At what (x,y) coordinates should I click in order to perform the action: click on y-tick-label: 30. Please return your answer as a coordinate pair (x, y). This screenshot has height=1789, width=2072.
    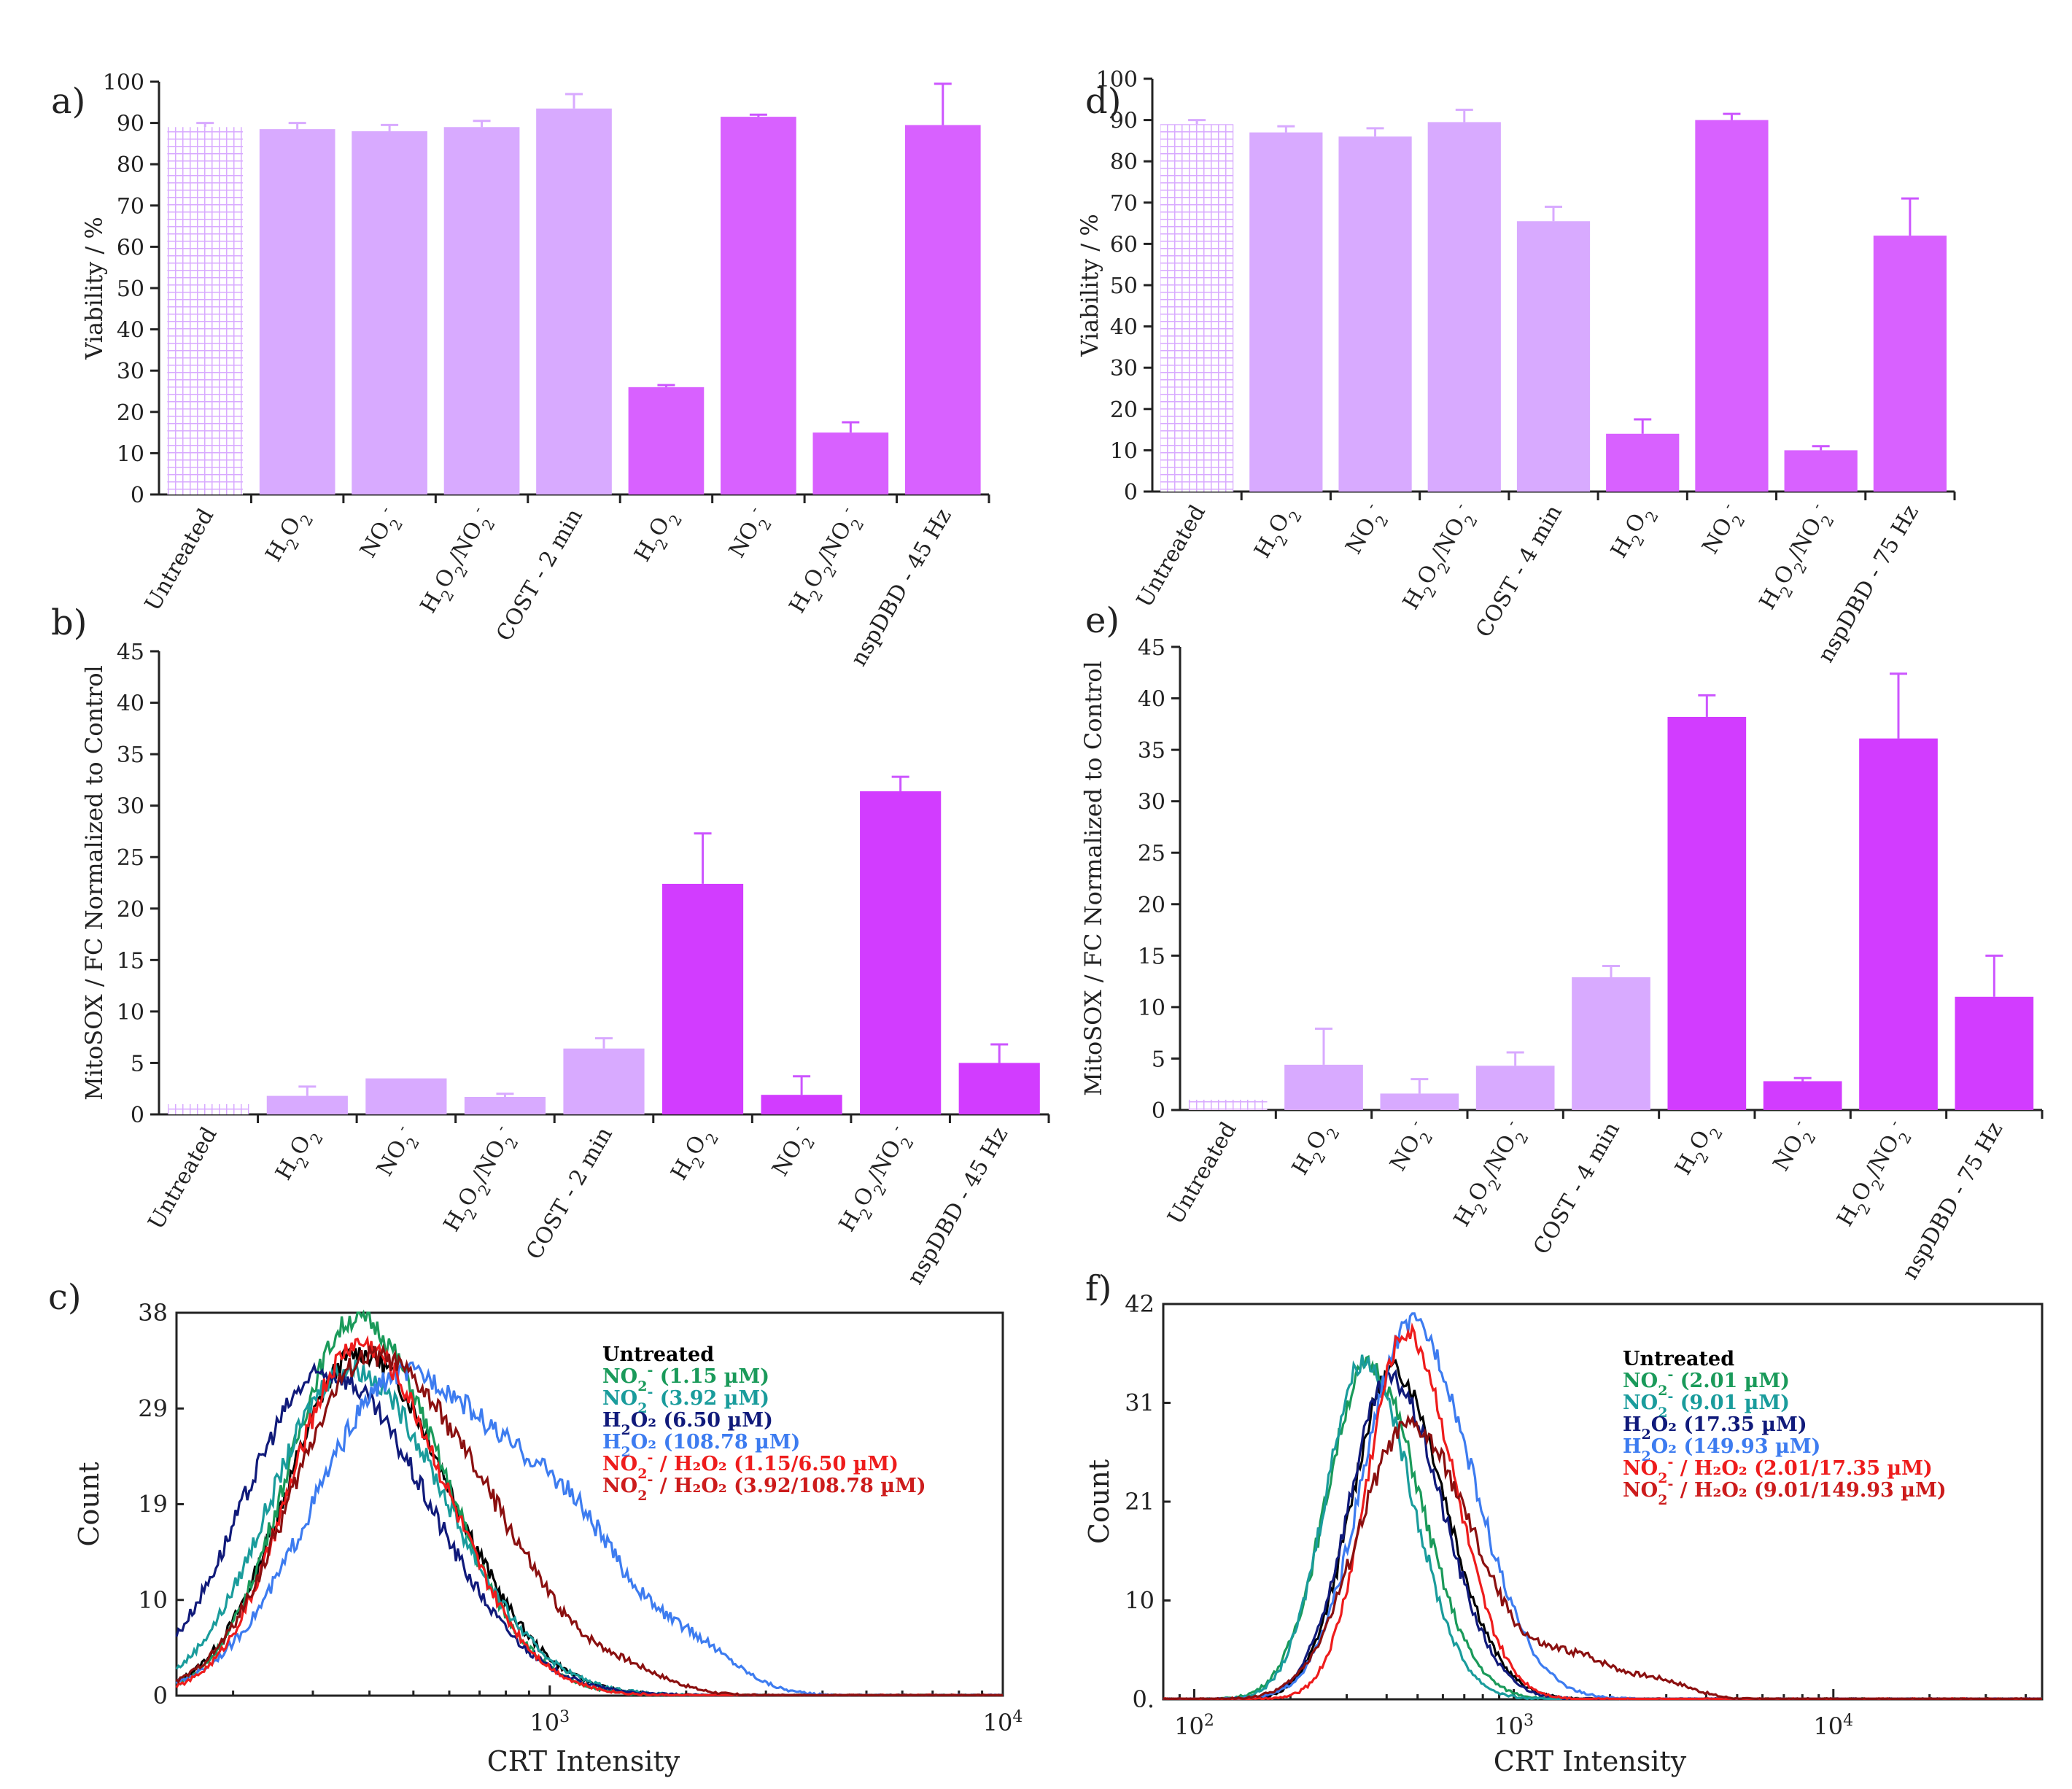
    Looking at the image, I should click on (130, 371).